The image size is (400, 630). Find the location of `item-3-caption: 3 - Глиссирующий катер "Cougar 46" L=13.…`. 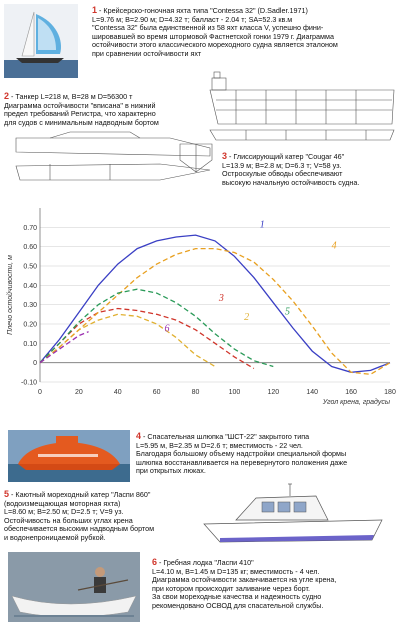

item-3-caption: 3 - Глиссирующий катер "Cougar 46" L=13.… is located at coordinates (310, 169).